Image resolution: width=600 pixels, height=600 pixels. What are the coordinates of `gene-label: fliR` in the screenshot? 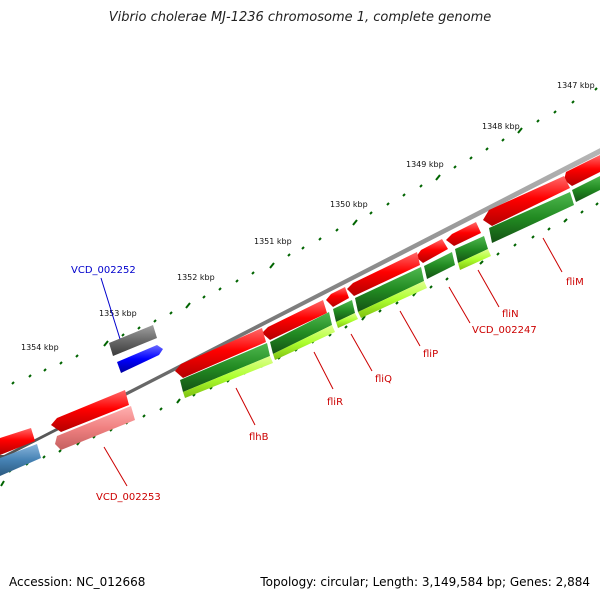 It's located at (335, 402).